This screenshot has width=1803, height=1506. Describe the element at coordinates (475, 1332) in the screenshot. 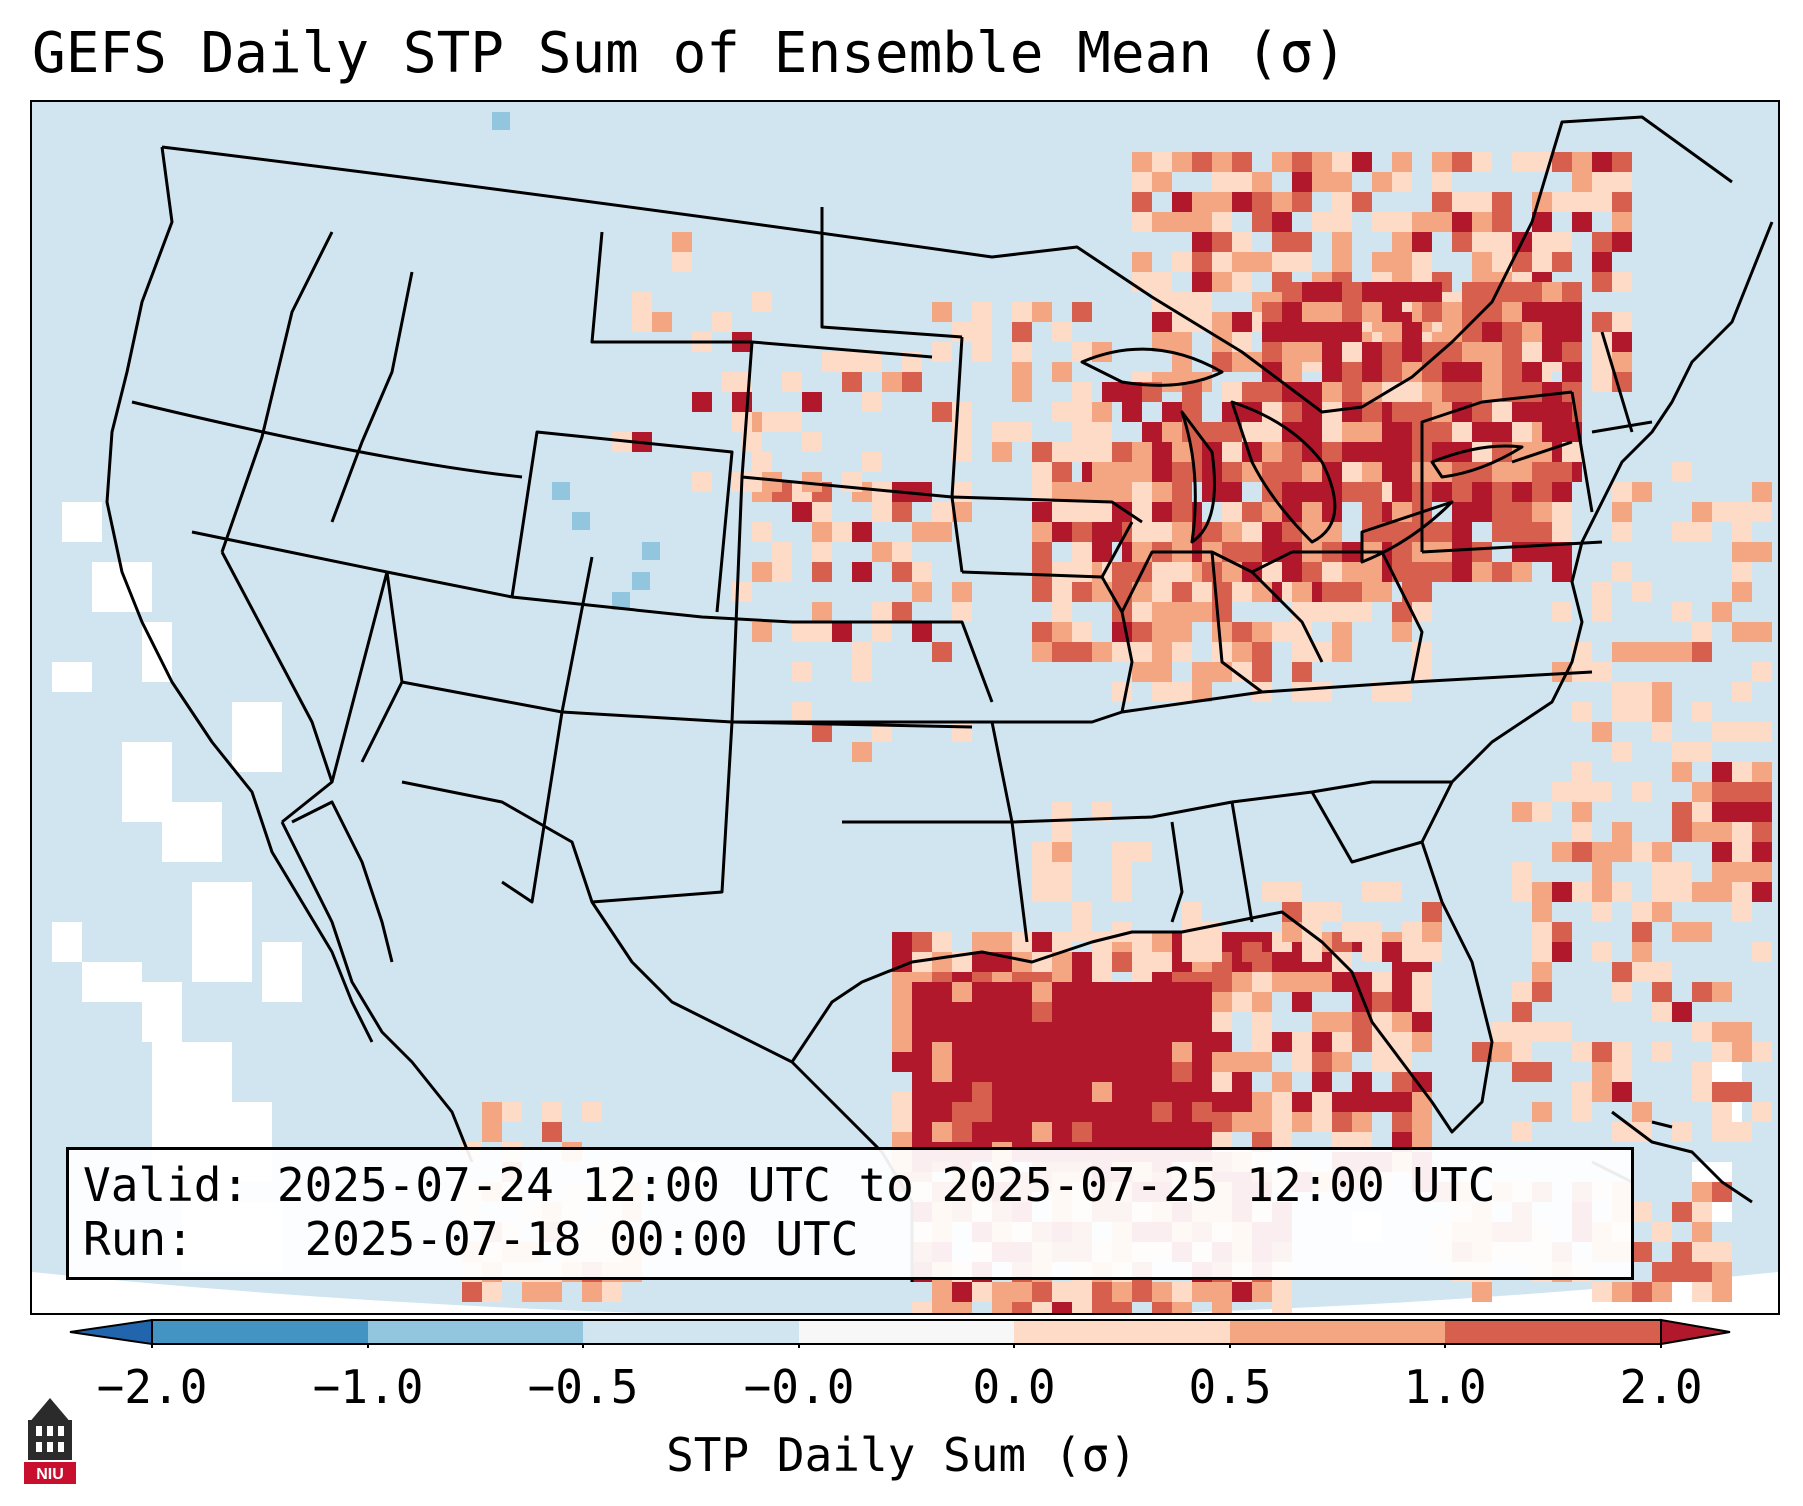

I see `colorbar-bin` at that location.